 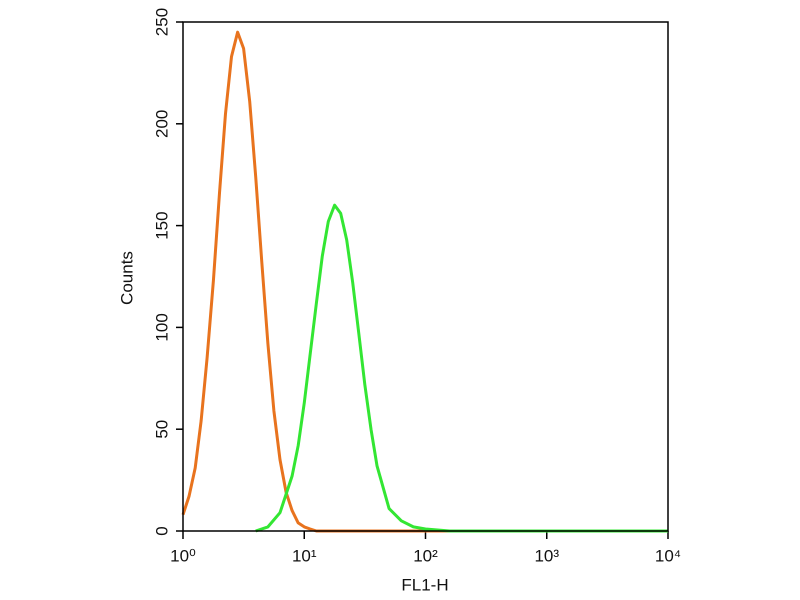 What do you see at coordinates (424, 584) in the screenshot?
I see `x-axis-label: FL1-H` at bounding box center [424, 584].